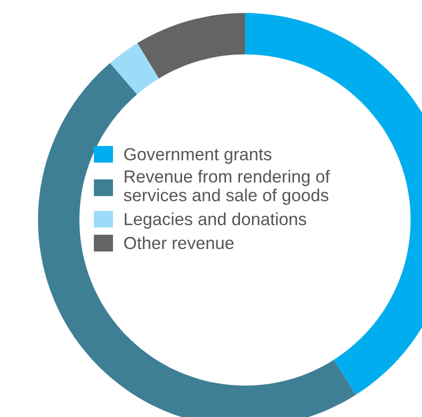 Image resolution: width=422 pixels, height=417 pixels. I want to click on legend-label: Revenue from rendering of services and sale of goods, so click(227, 187).